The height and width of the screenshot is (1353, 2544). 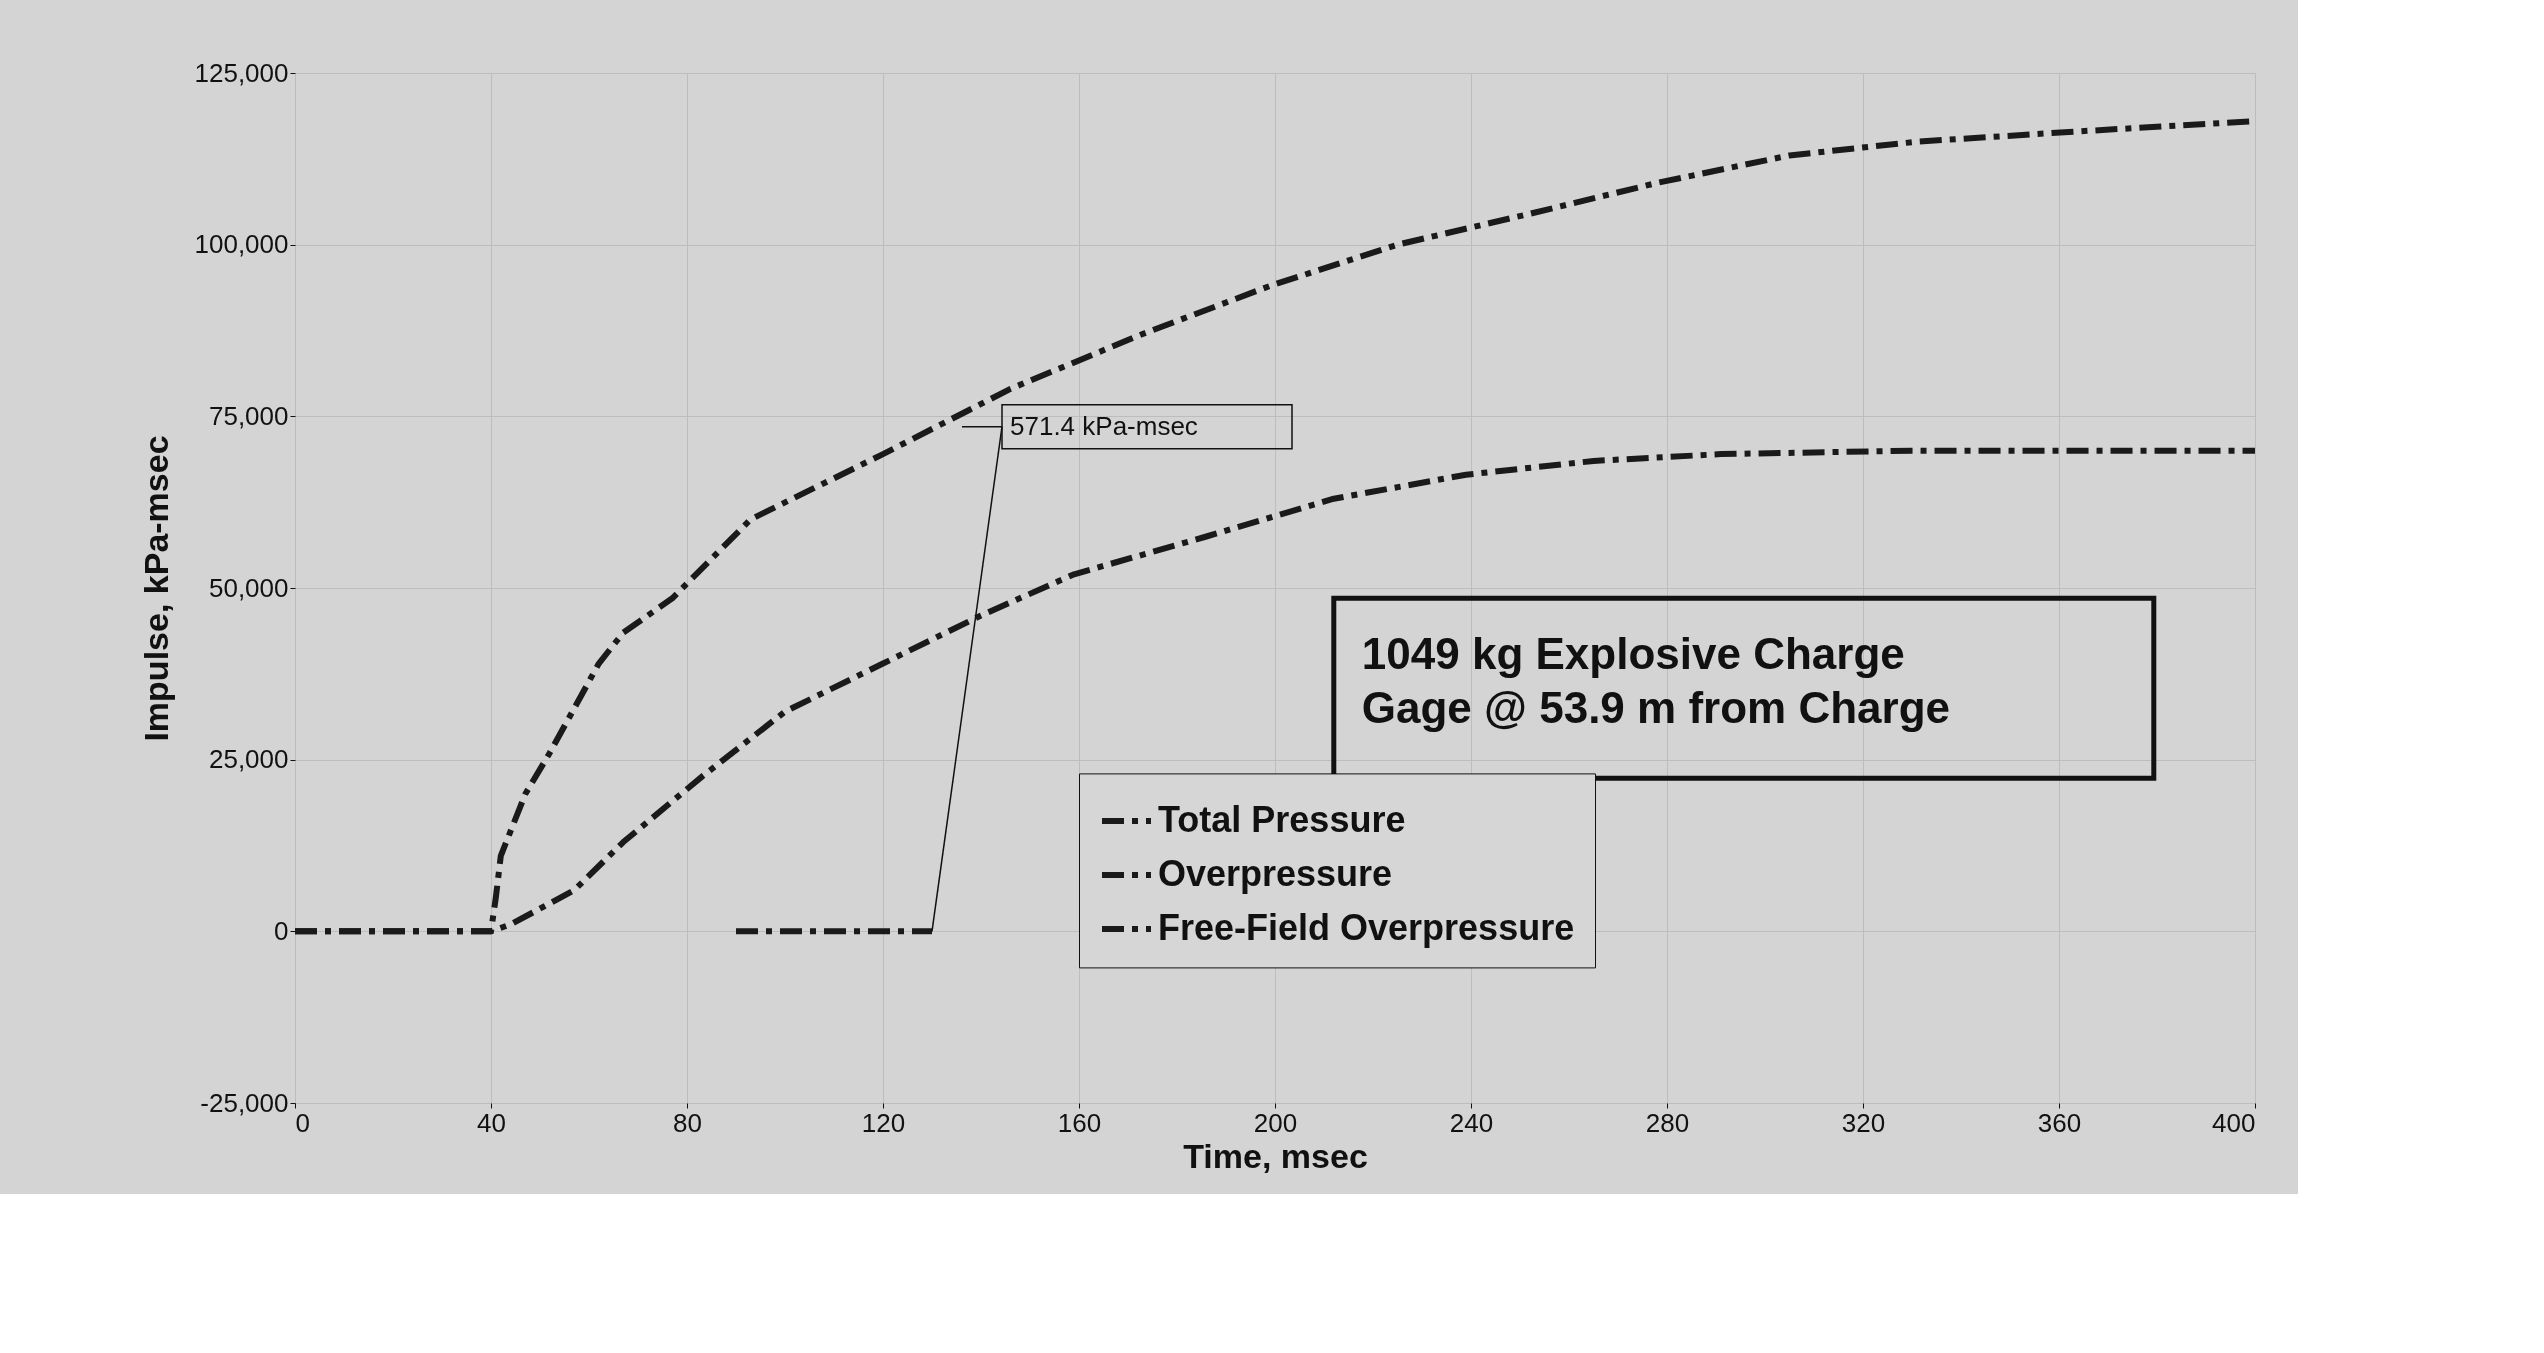 I want to click on x-tick-label: 200, so click(x=1275, y=1122).